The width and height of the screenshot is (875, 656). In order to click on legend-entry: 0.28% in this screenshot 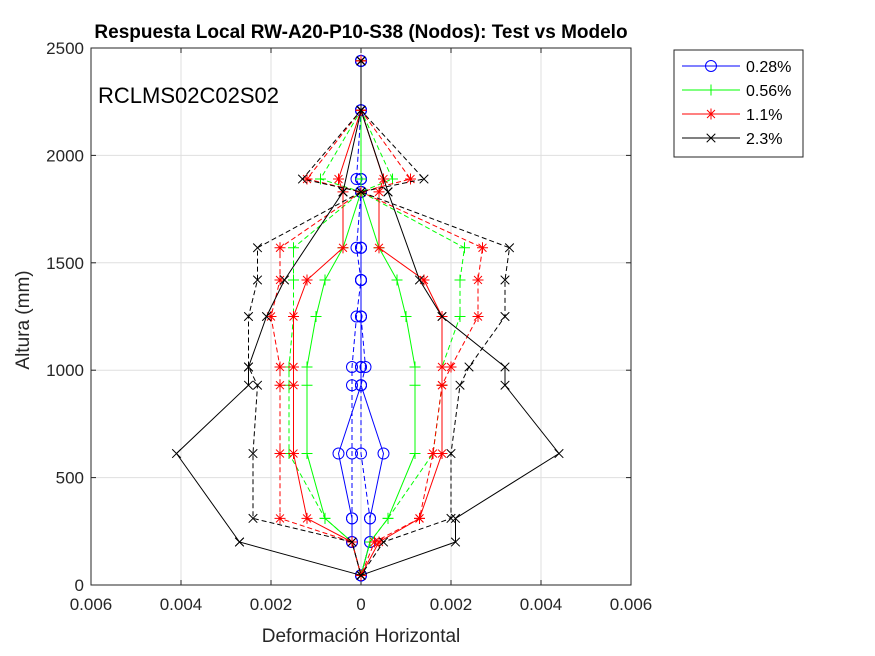, I will do `click(736, 67)`.